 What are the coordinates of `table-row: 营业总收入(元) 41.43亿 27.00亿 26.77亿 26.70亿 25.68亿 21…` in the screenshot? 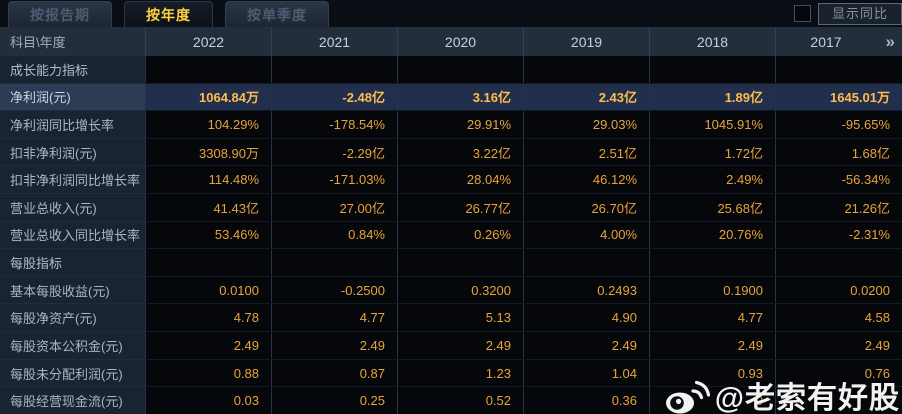 It's located at (451, 208).